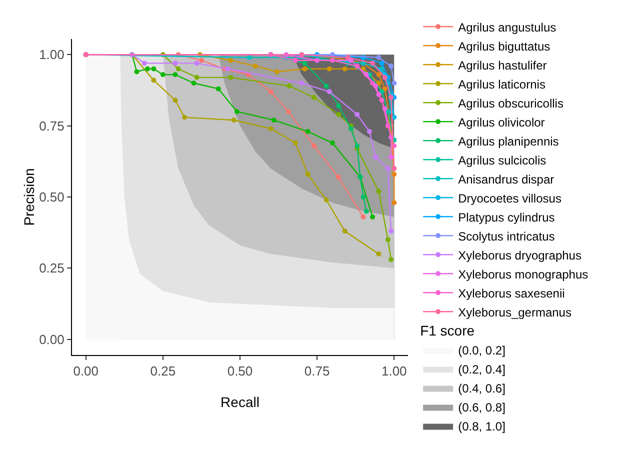 This screenshot has width=640, height=453. I want to click on legend-label: Xyleborus dryographus, so click(520, 255).